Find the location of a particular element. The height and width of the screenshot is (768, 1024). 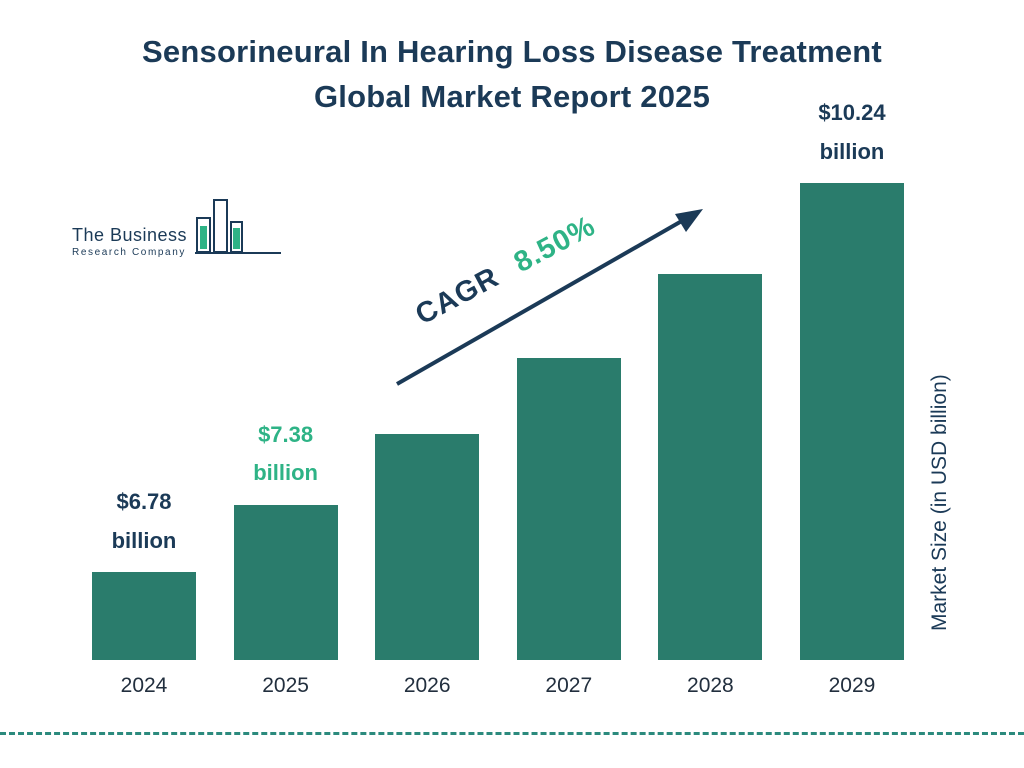

bar-column-2024: $6.78 billion 2024 is located at coordinates (144, 426).